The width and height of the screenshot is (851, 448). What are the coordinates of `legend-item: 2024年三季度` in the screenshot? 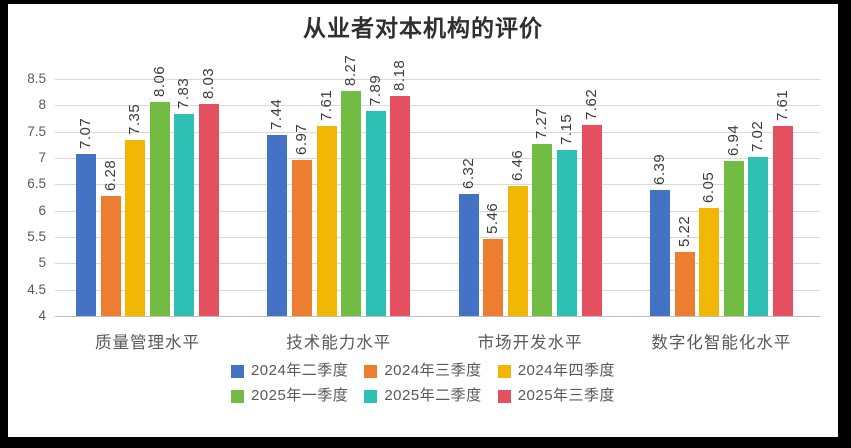 It's located at (422, 371).